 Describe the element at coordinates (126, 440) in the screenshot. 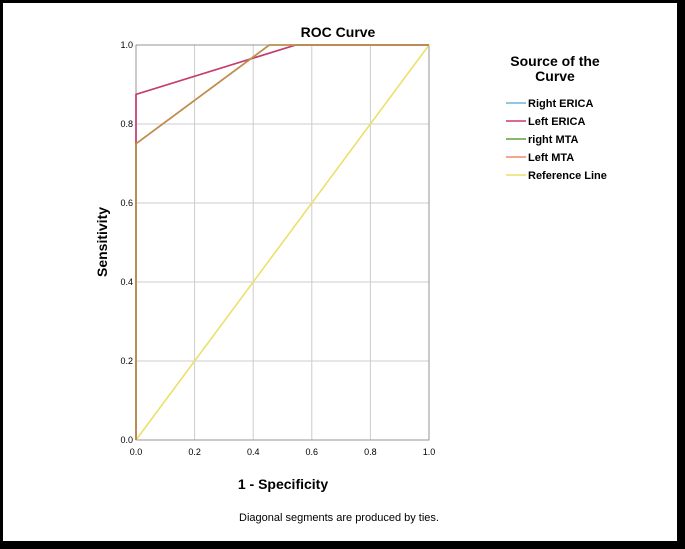

I see `y-tick-label: 0.0` at that location.